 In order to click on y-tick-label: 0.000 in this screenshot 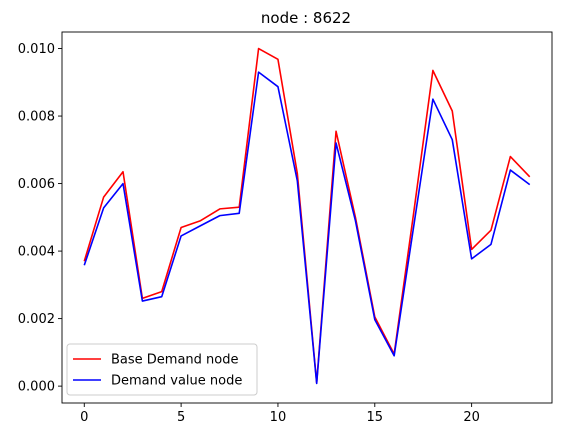, I will do `click(36, 387)`.